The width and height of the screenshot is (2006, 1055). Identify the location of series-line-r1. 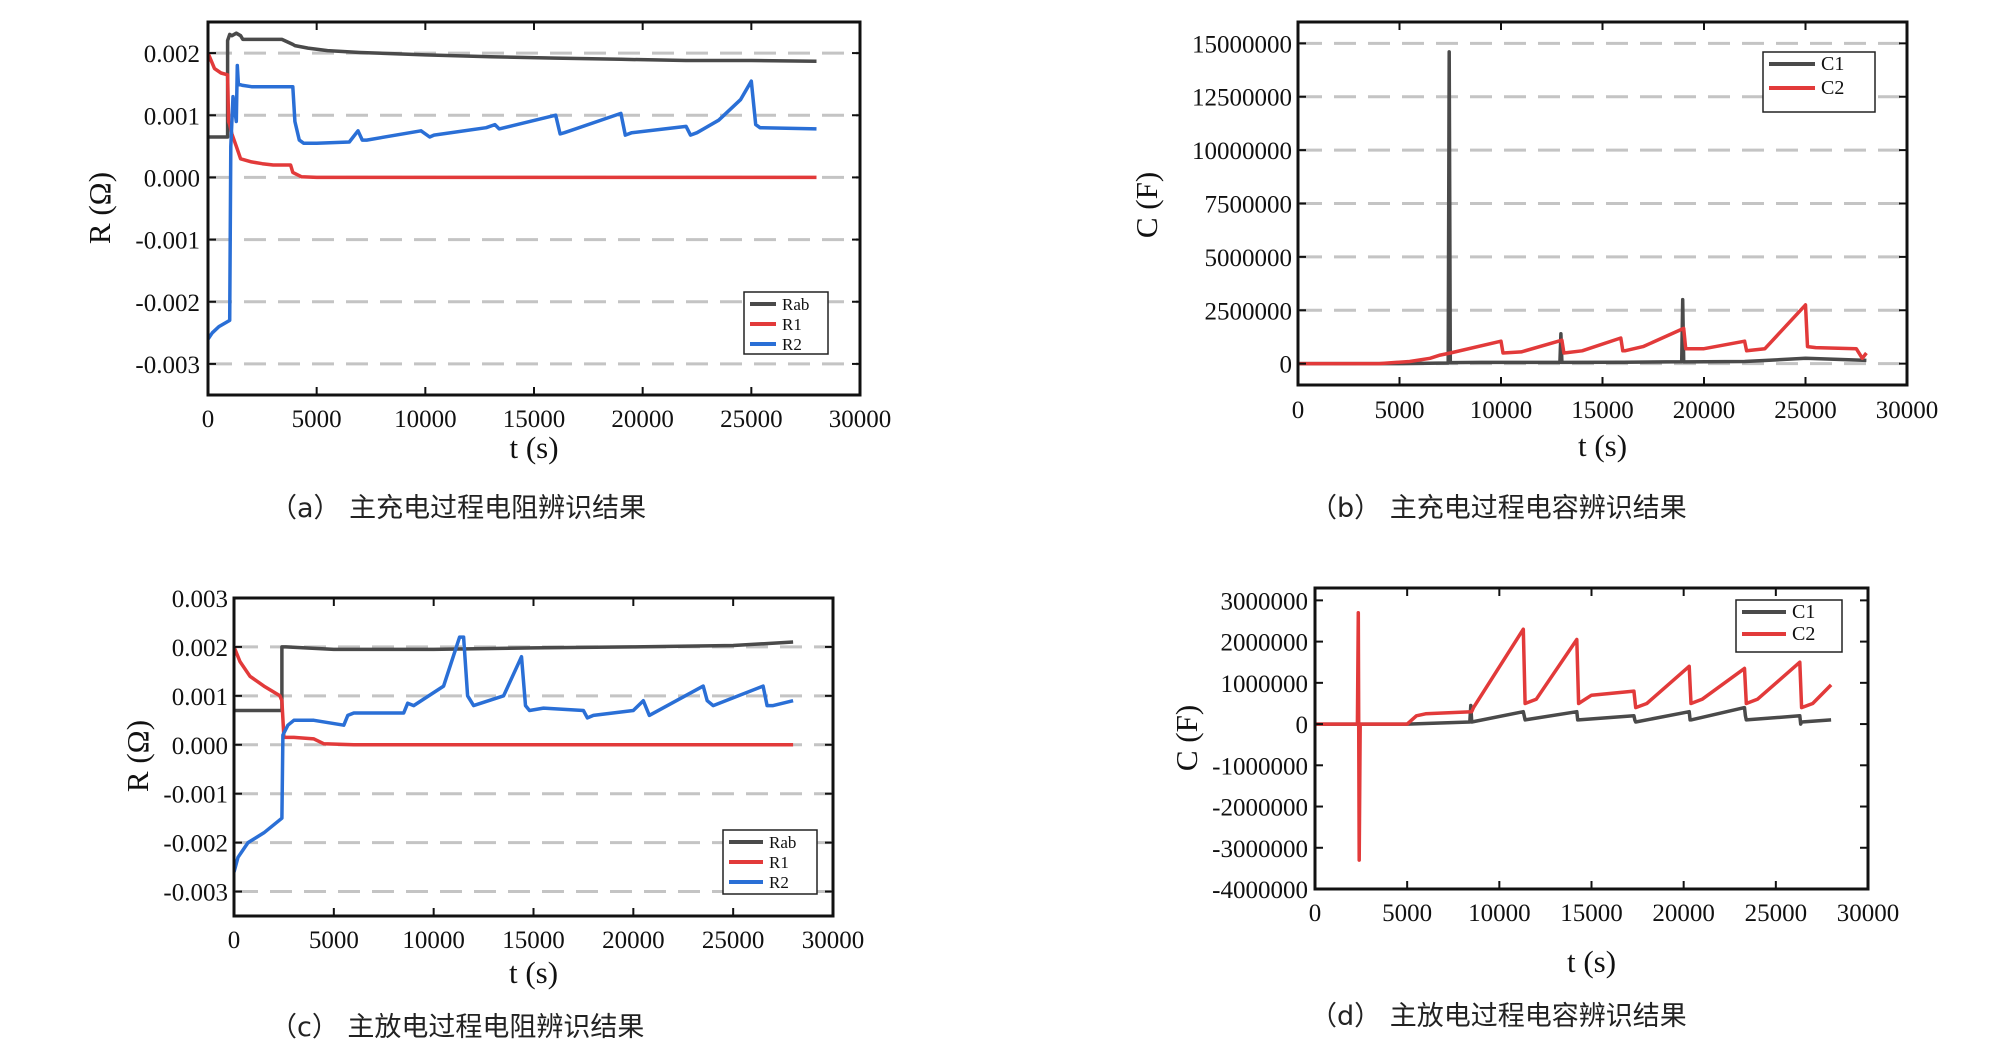
(512, 116).